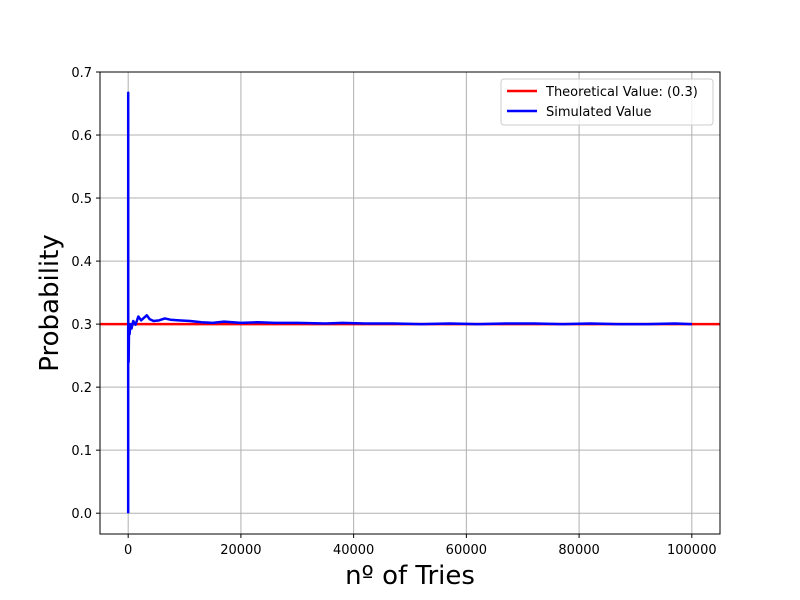 The image size is (800, 600). I want to click on x-tick-label: 60000, so click(466, 550).